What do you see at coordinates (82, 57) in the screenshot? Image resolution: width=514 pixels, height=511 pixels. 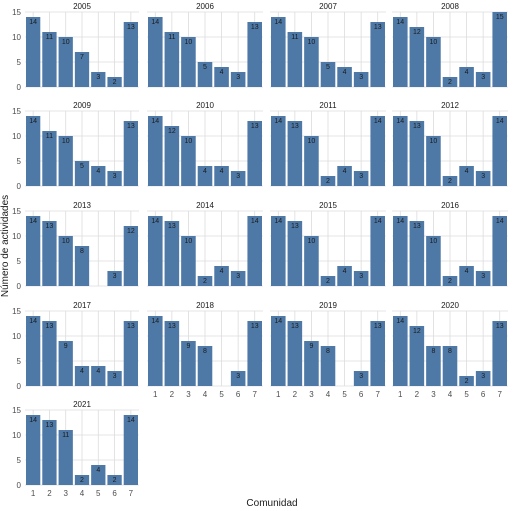 I see `bar-value-label: 7` at bounding box center [82, 57].